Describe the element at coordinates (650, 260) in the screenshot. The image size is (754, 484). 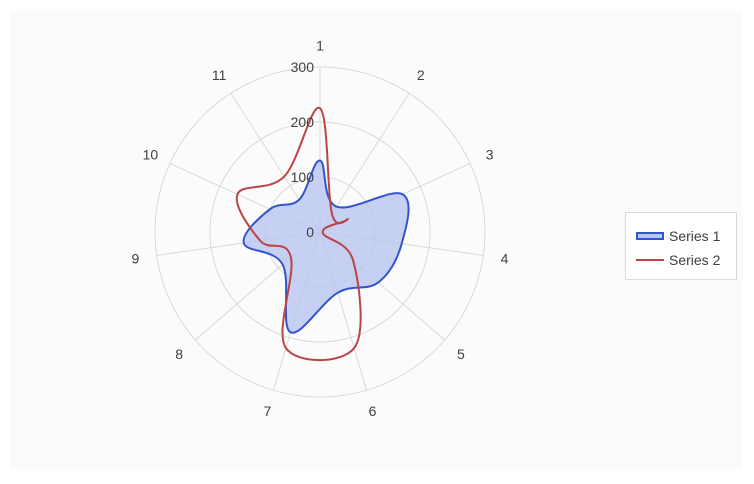
I see `series-2-swatch` at that location.